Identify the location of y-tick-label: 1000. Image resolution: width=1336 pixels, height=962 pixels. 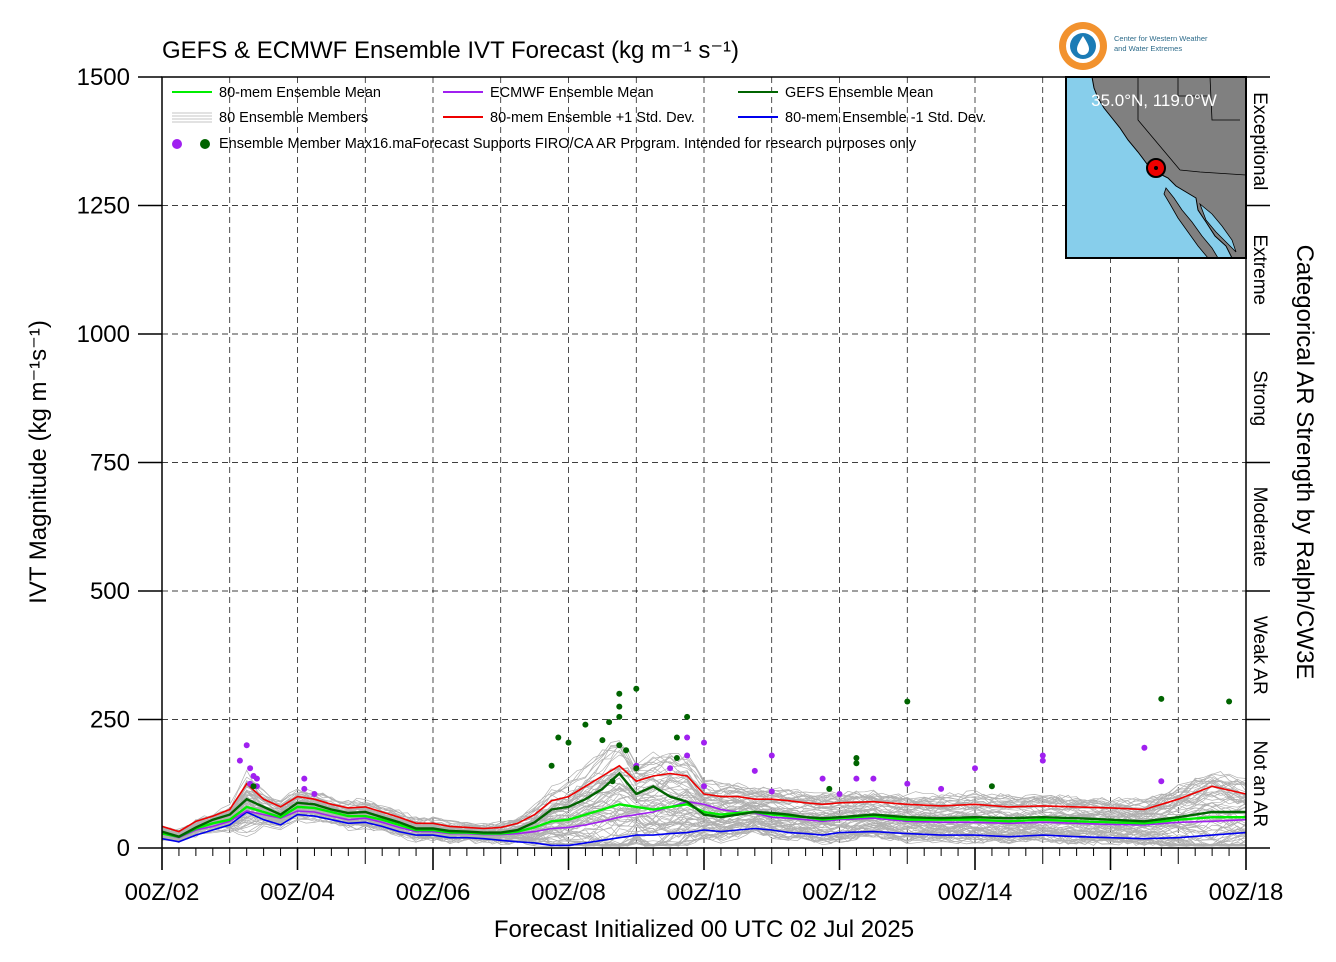
(103, 334).